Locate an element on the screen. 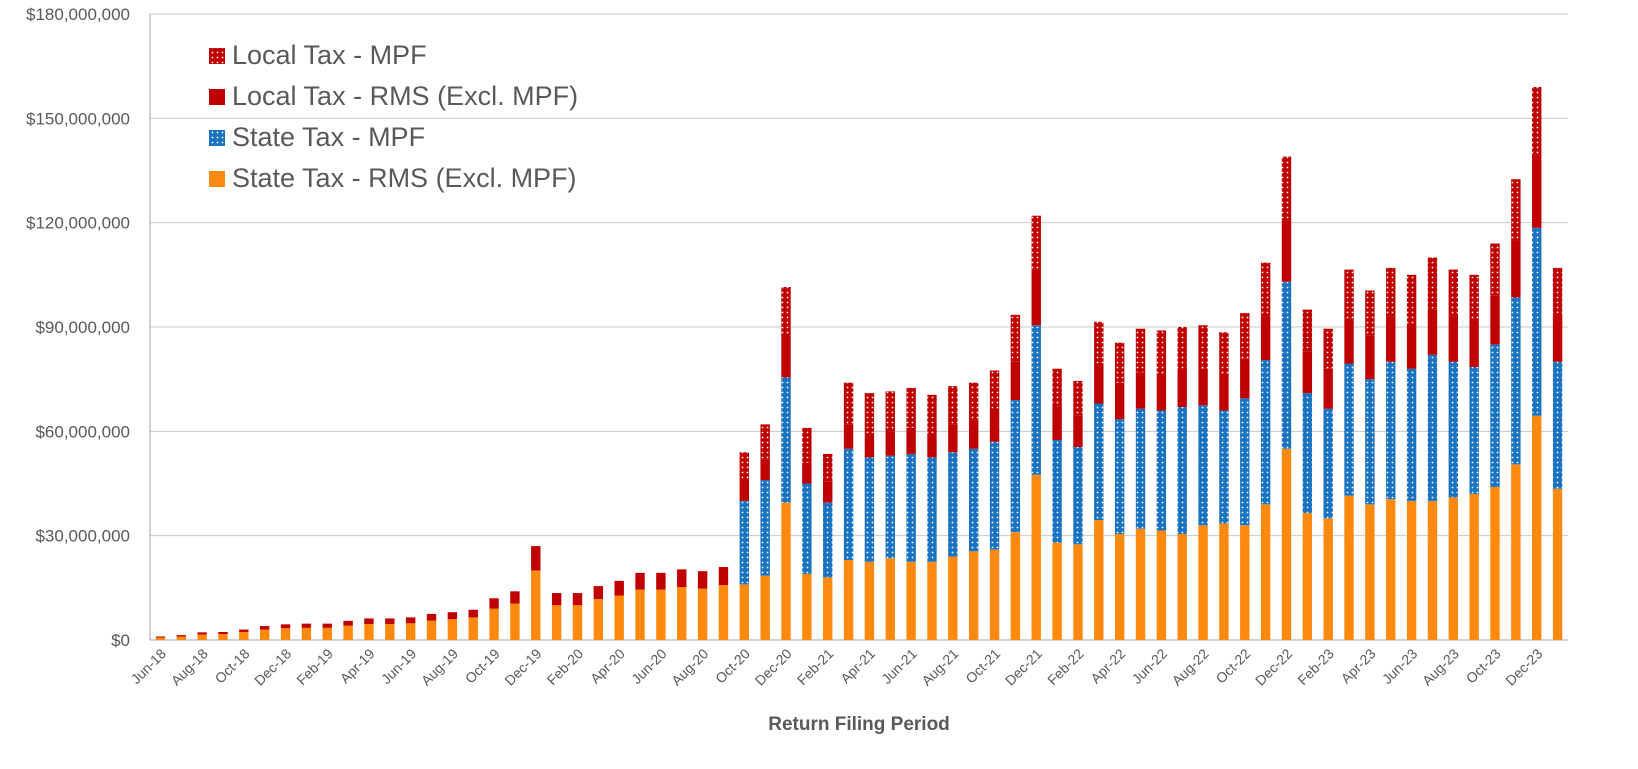  x-tick-label: Feb-23 is located at coordinates (1315, 666).